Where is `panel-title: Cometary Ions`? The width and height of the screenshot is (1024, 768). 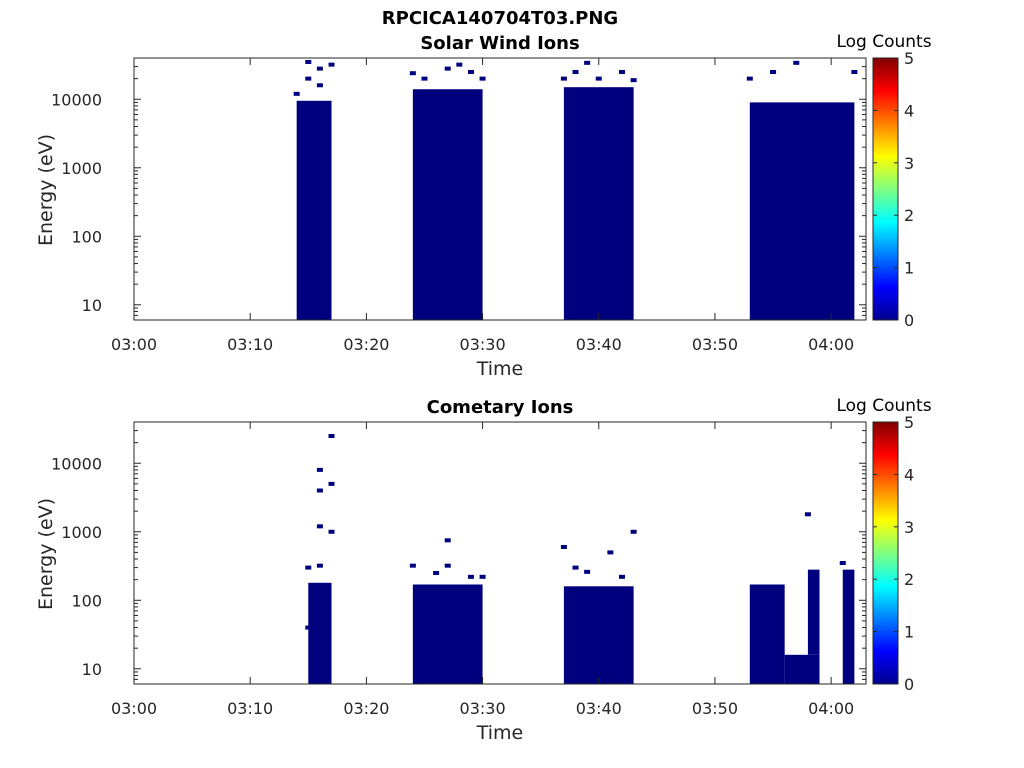 panel-title: Cometary Ions is located at coordinates (500, 407).